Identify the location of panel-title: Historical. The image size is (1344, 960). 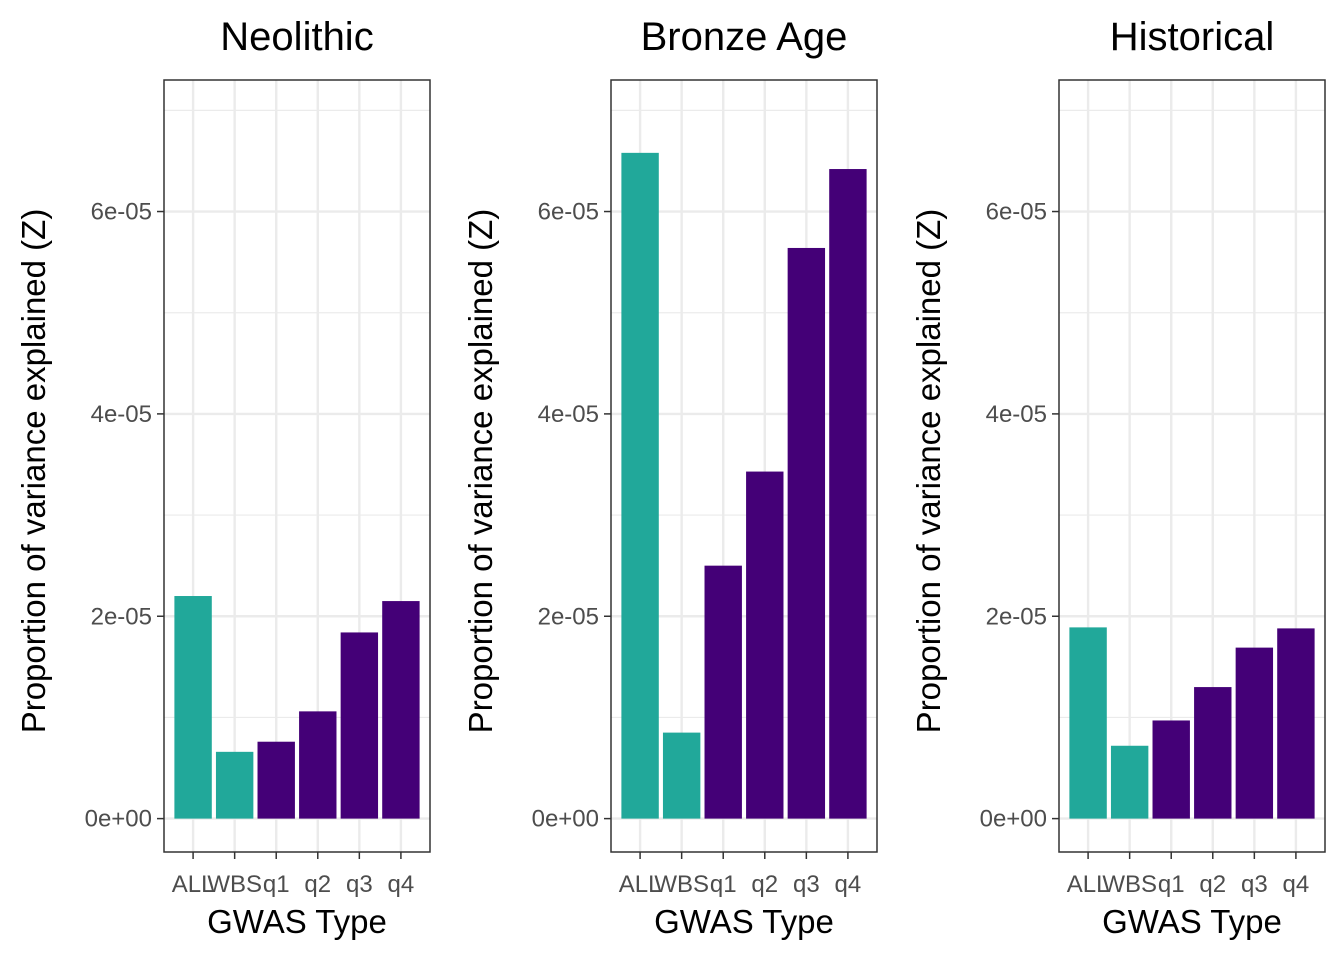
(1192, 37).